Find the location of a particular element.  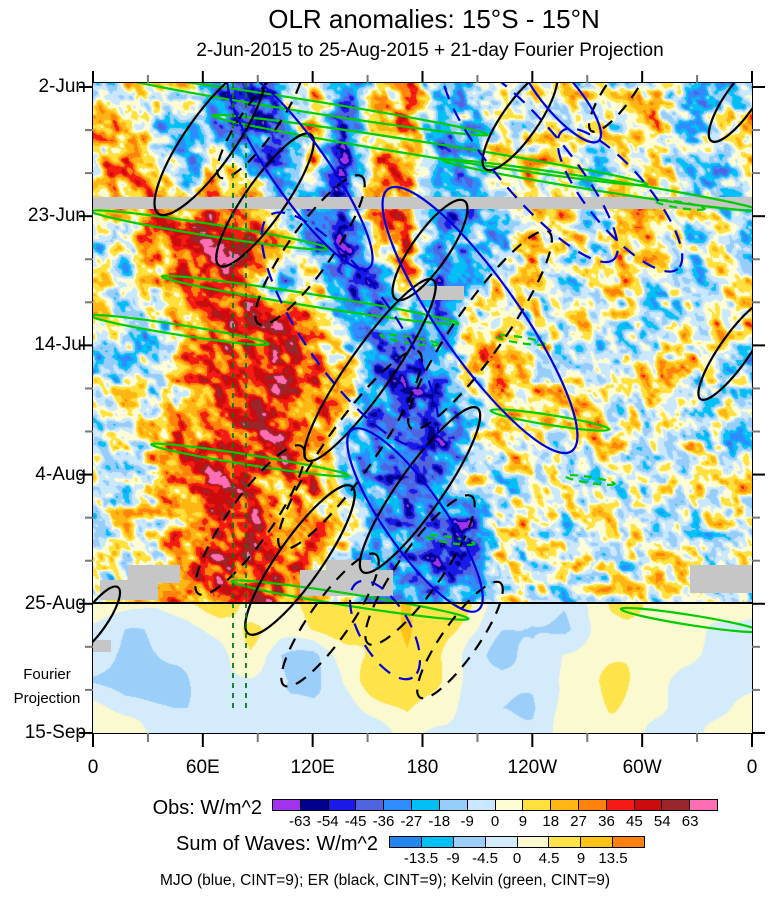

page-title: OLR anomalies: 15°S - 15°N is located at coordinates (434, 19).